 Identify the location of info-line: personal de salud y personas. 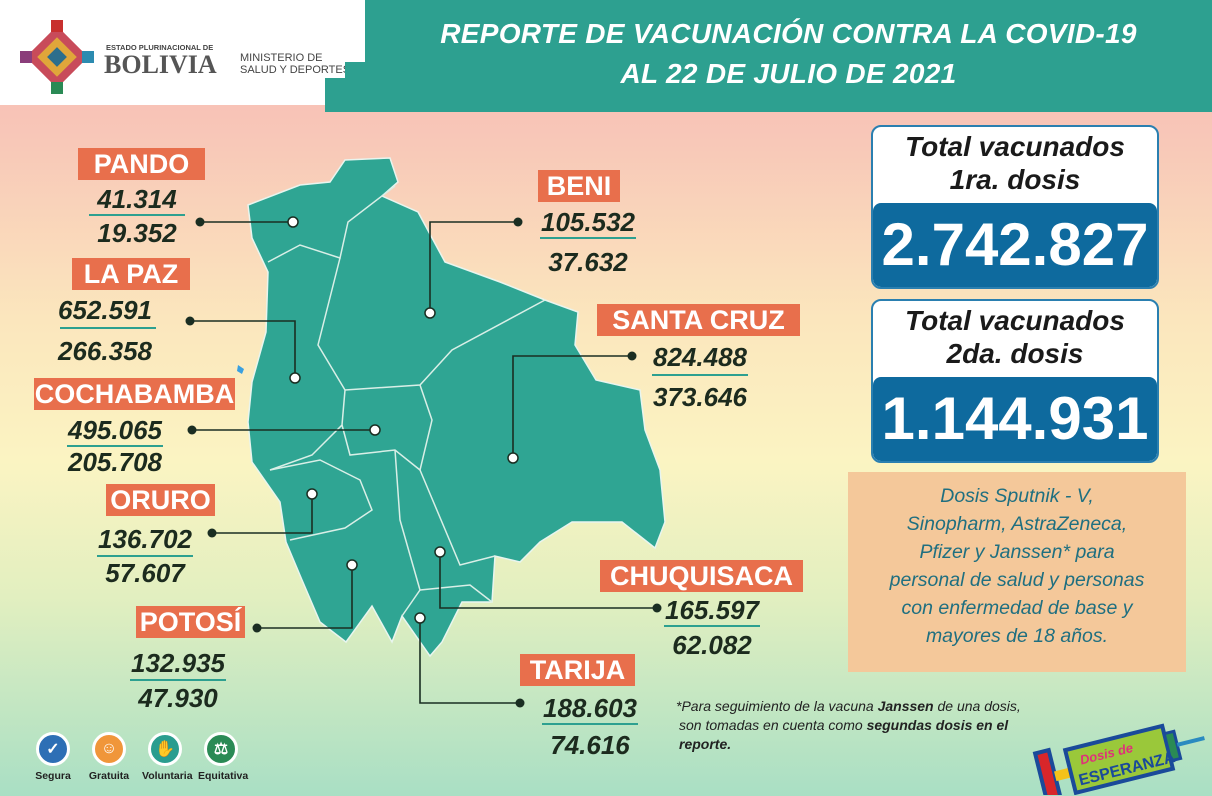
(1017, 580).